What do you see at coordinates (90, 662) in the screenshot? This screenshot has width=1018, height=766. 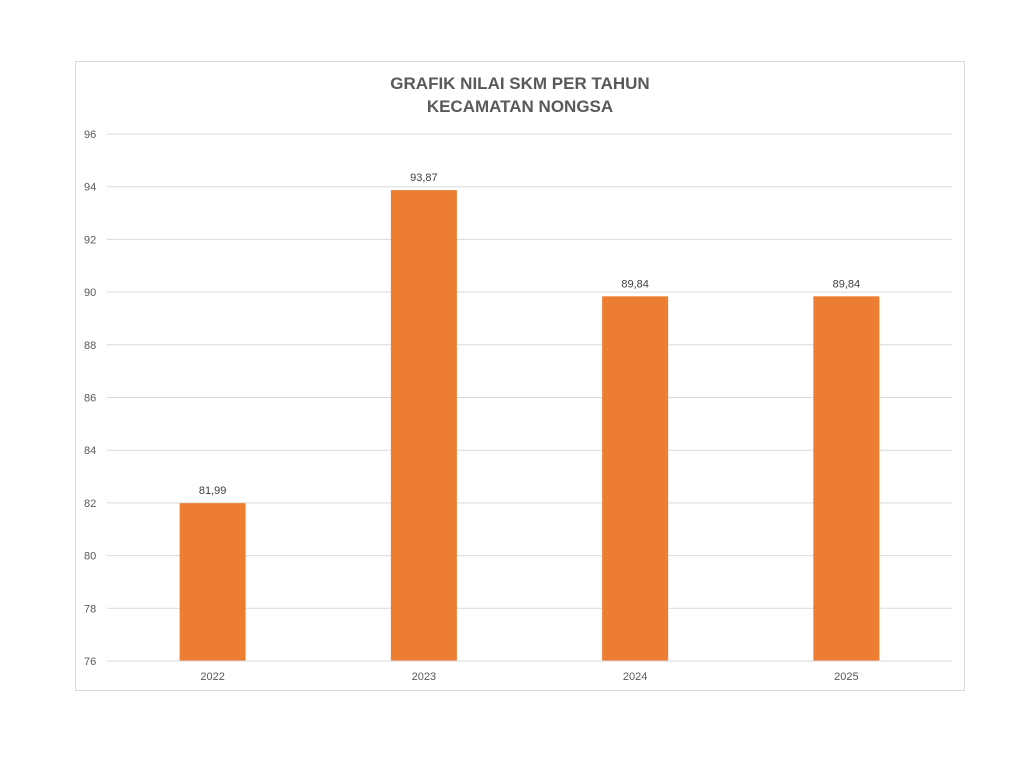 I see `y-tick-label: 76` at bounding box center [90, 662].